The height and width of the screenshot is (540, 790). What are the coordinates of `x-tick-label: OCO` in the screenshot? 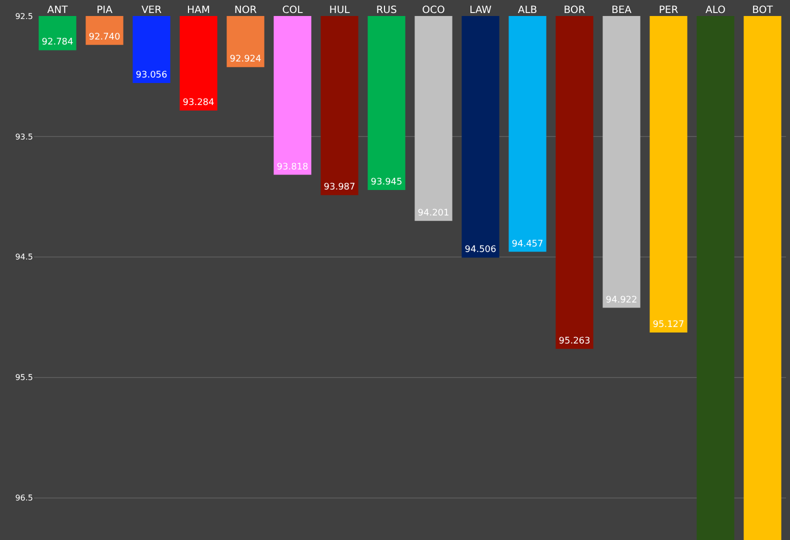 It's located at (433, 10).